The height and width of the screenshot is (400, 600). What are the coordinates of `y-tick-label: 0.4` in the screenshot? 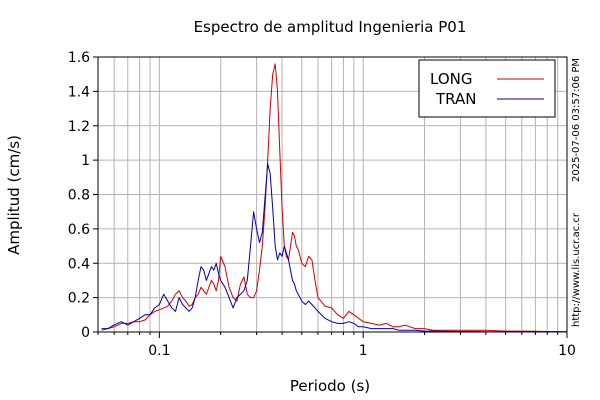 It's located at (79, 264).